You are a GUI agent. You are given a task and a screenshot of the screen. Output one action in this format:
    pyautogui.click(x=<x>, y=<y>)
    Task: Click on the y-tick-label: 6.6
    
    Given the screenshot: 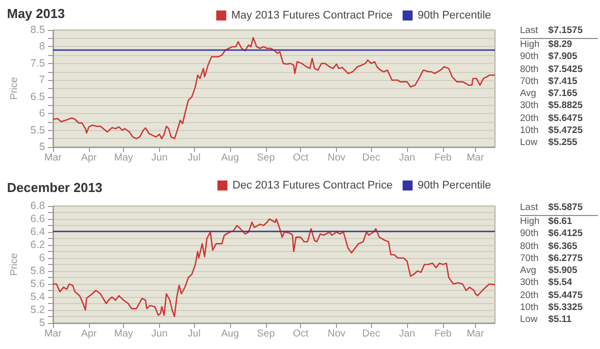 What is the action you would take?
    pyautogui.click(x=38, y=219)
    